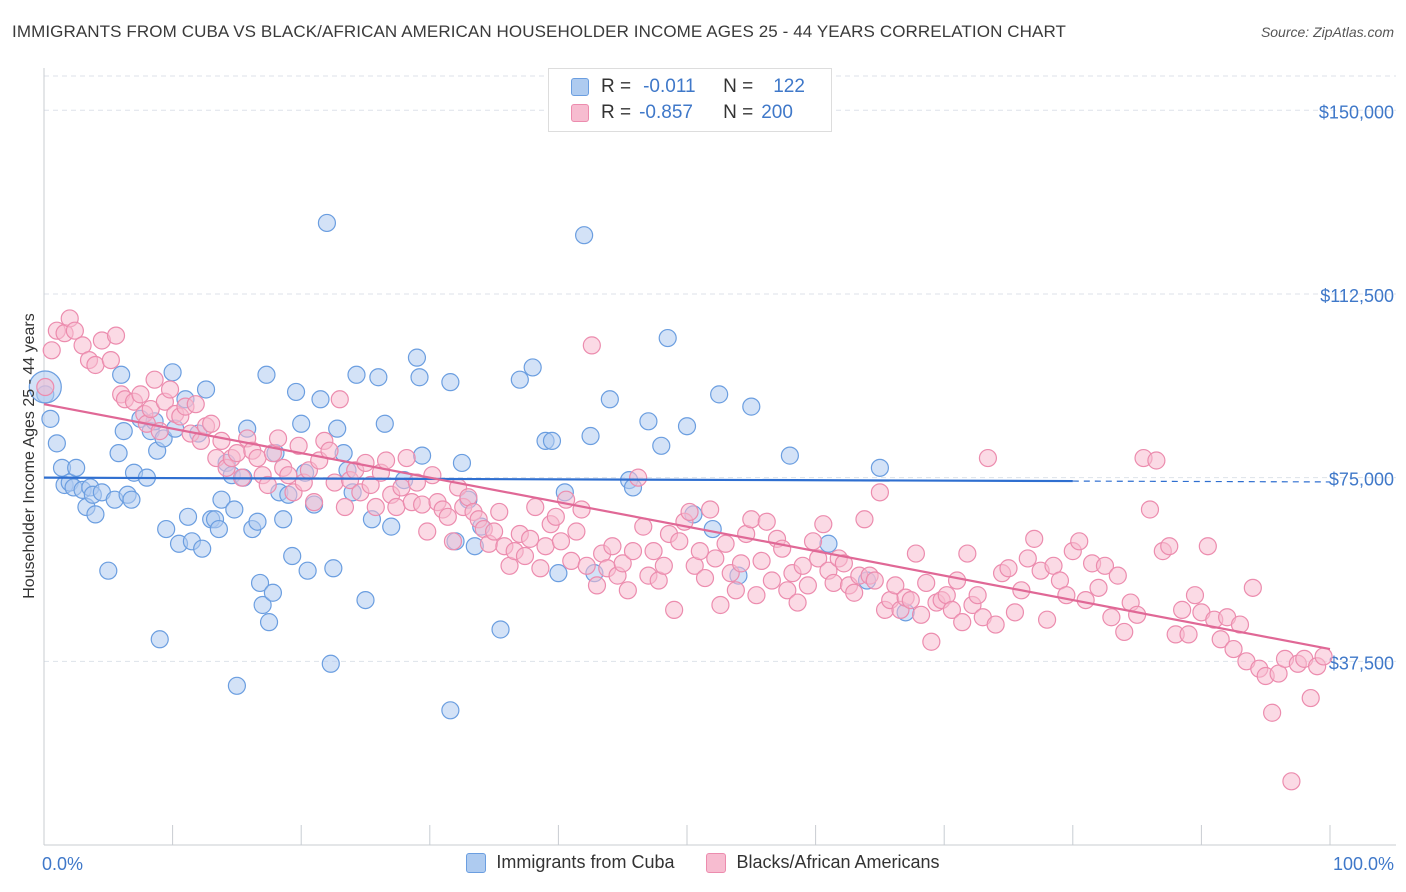  What do you see at coordinates (1363, 864) in the screenshot?
I see `x-tick-label-max: 100.0%` at bounding box center [1363, 864].